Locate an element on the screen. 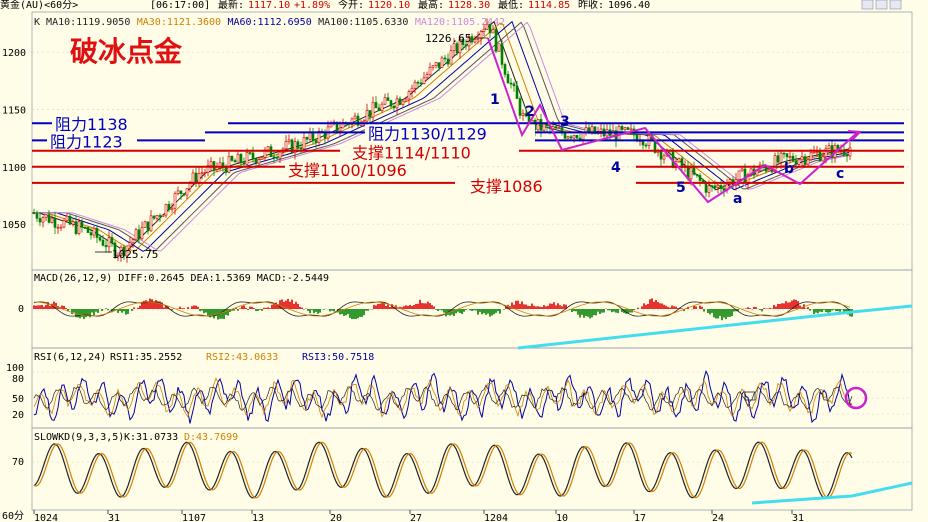  quote-time: [06:17:00] is located at coordinates (180, 5).